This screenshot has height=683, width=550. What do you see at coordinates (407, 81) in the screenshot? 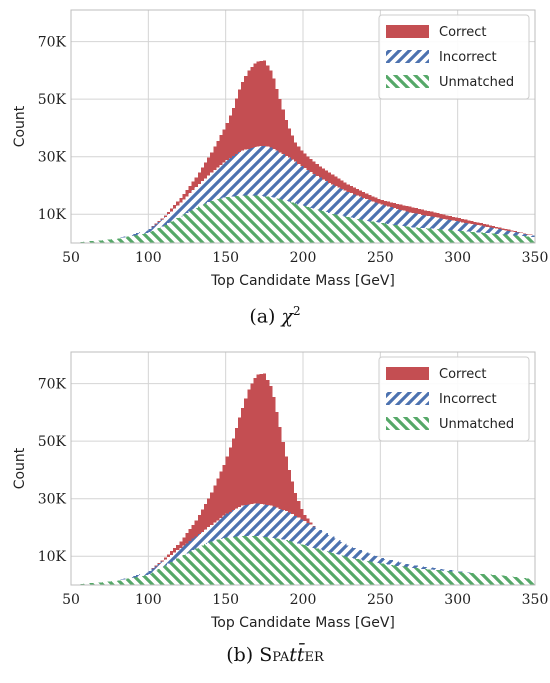
I see `legend-swatch-unmatched` at bounding box center [407, 81].